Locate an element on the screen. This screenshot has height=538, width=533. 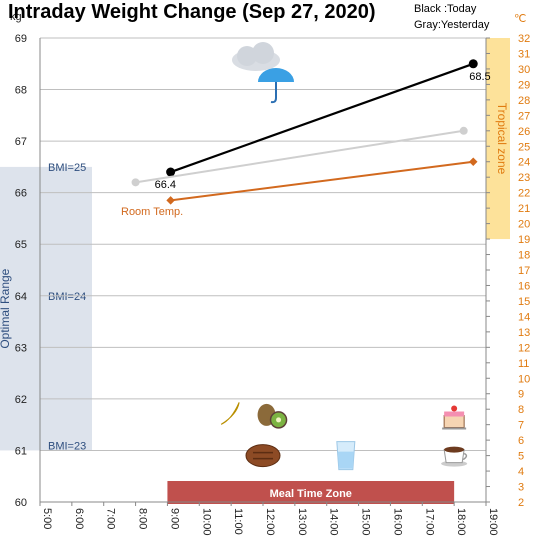
x-tick-label: 18:00 is located at coordinates (461, 522).